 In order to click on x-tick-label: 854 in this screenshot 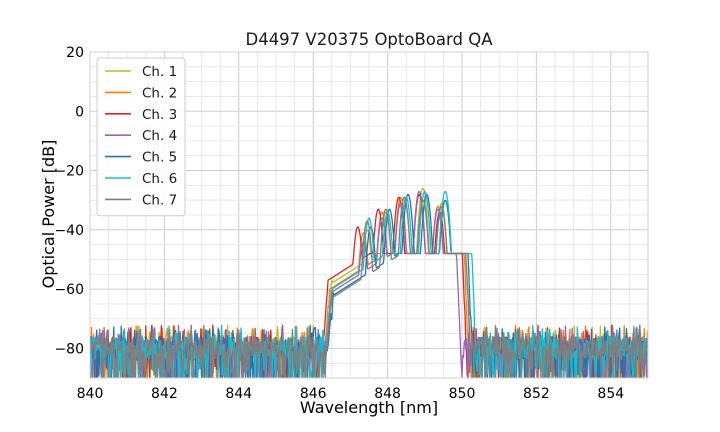, I will do `click(610, 394)`.